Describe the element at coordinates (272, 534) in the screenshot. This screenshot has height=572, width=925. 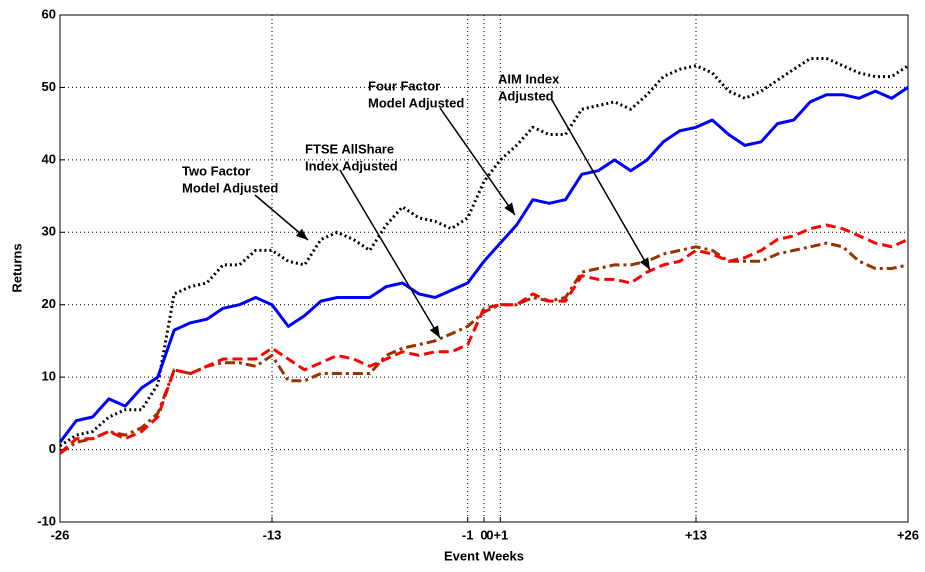
I see `x-tick-label: -13` at that location.